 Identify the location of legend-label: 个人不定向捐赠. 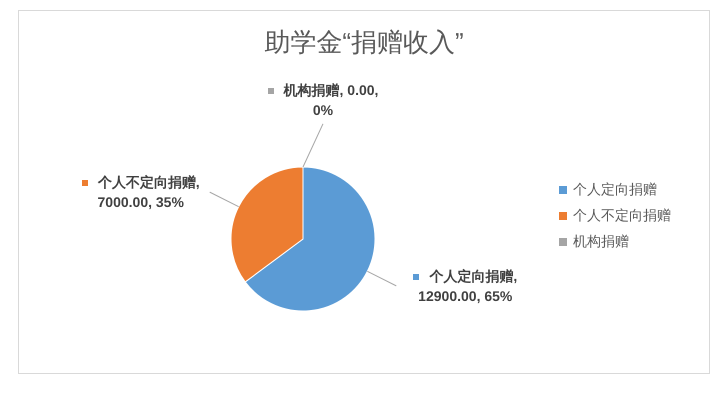
(621, 215).